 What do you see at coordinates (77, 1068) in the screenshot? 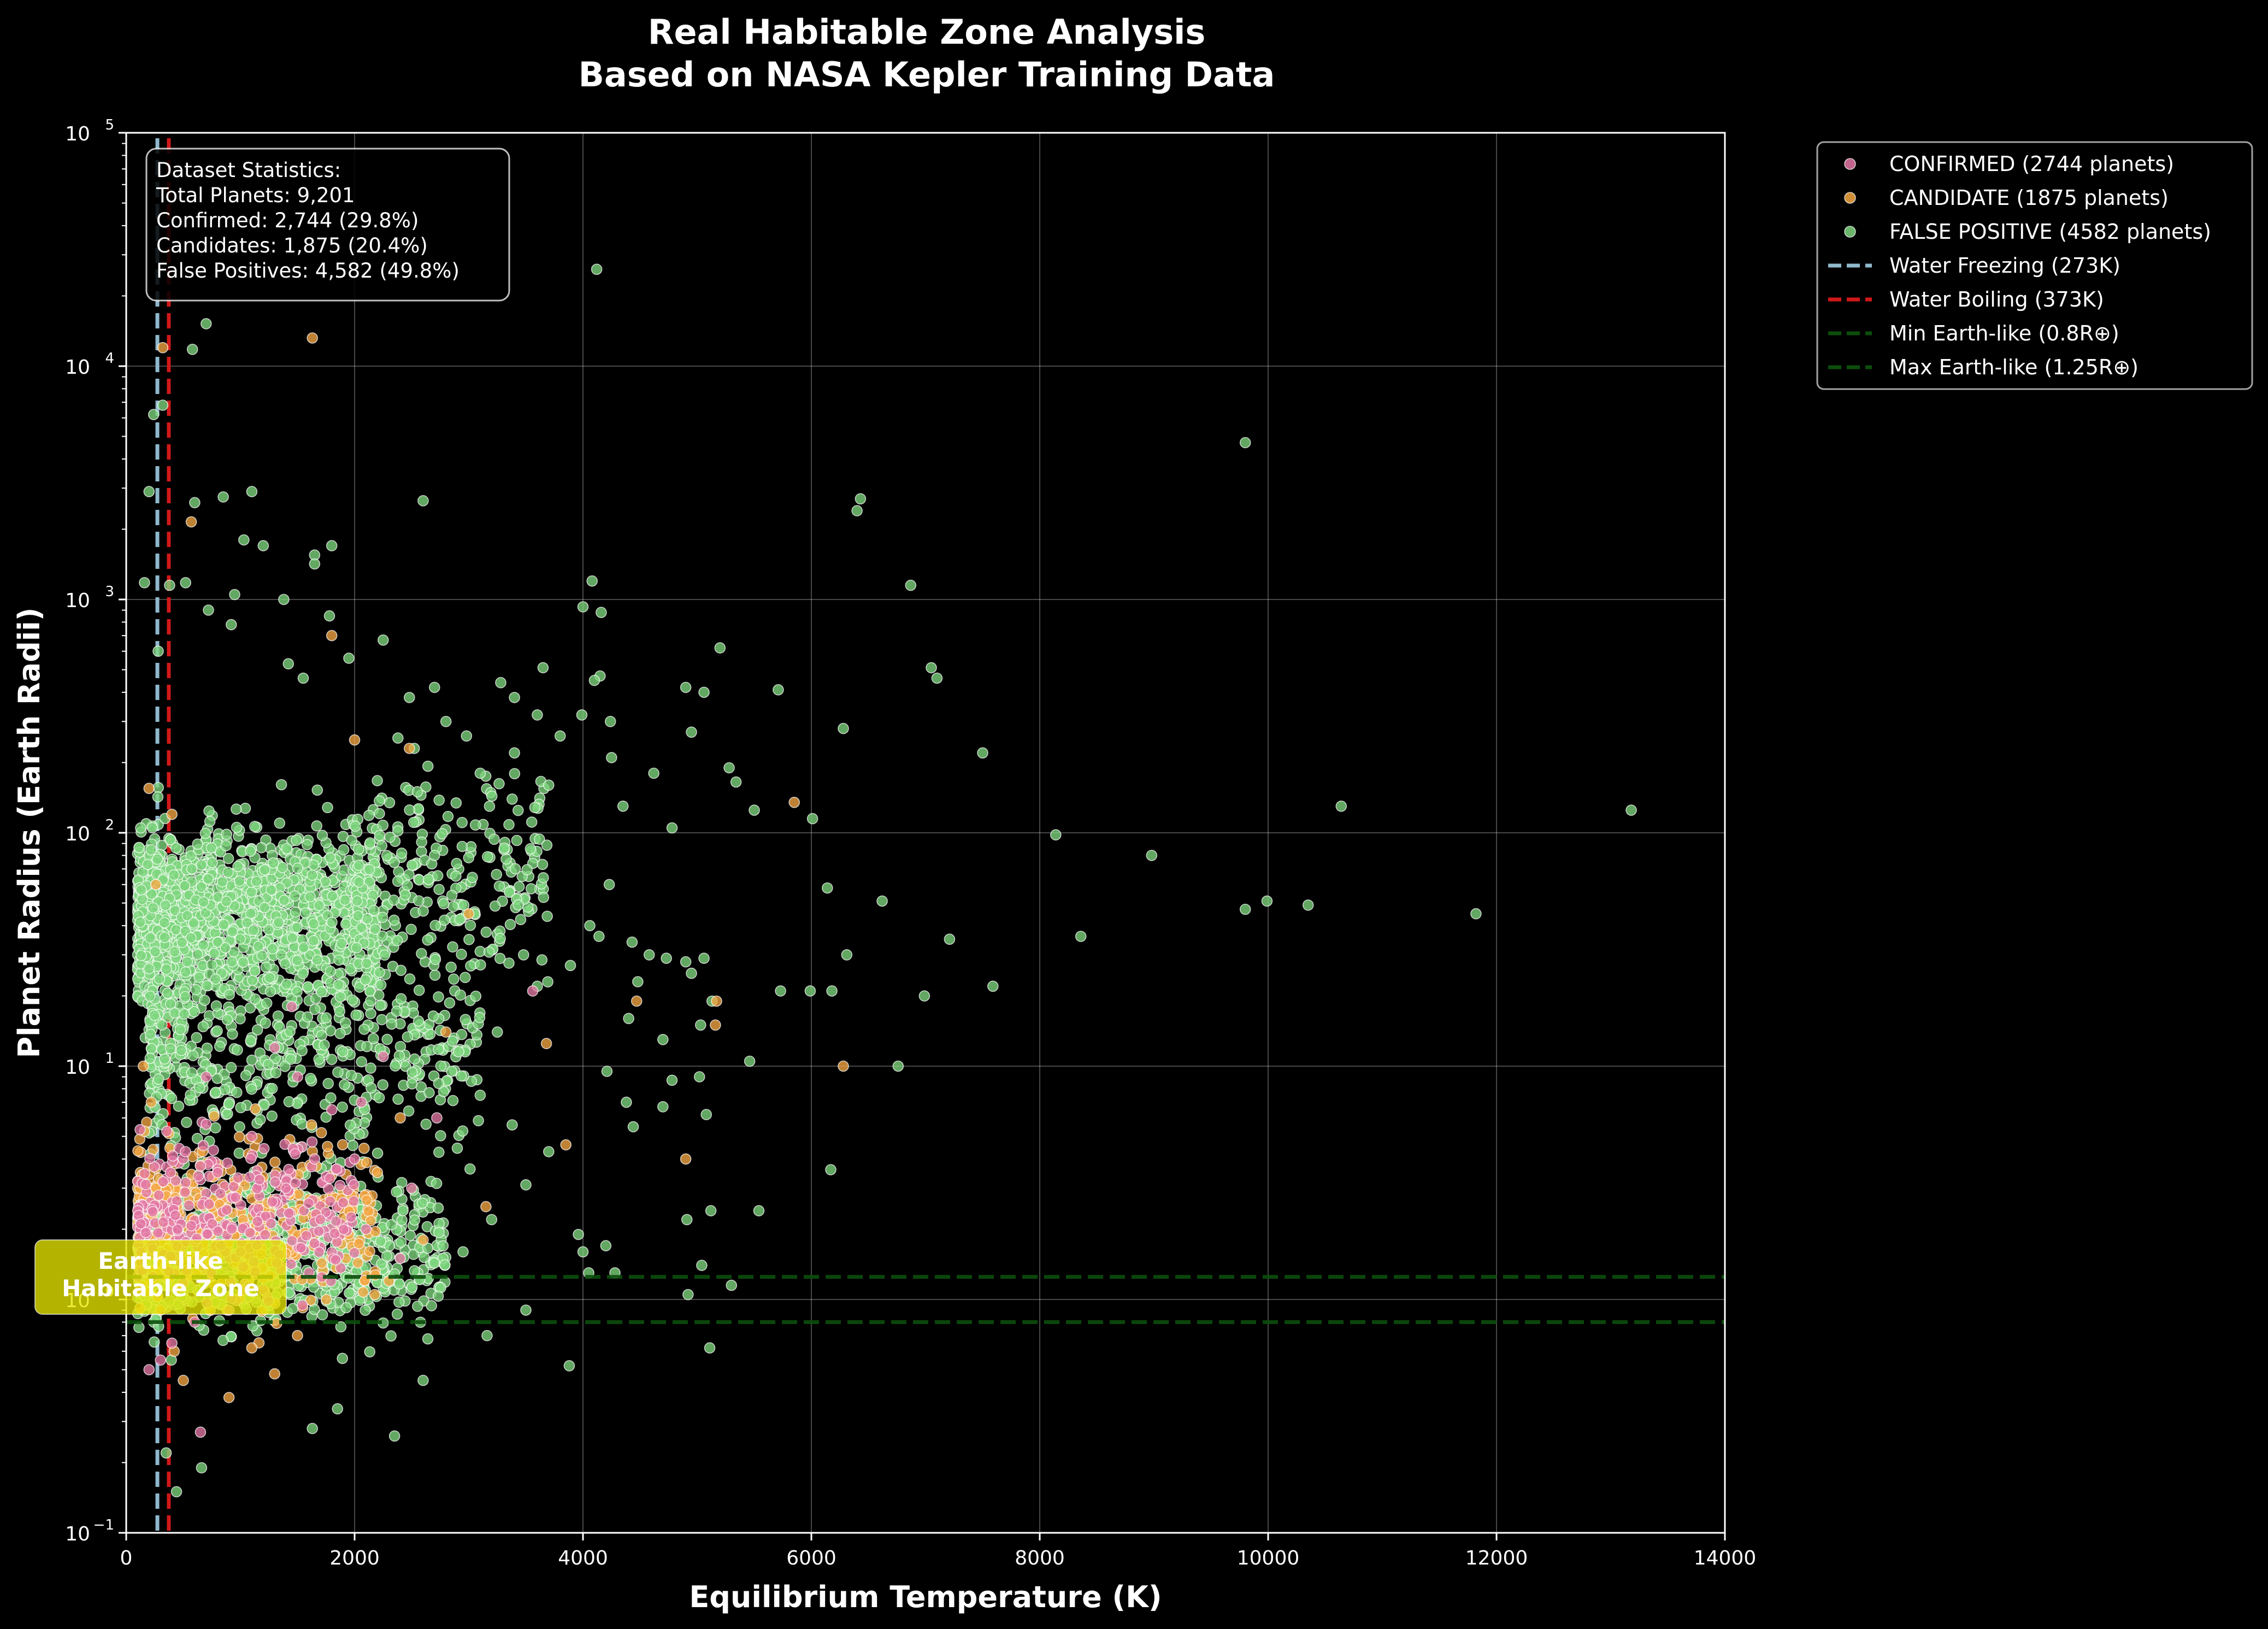
I see `y-tick-label-2: 10` at bounding box center [77, 1068].